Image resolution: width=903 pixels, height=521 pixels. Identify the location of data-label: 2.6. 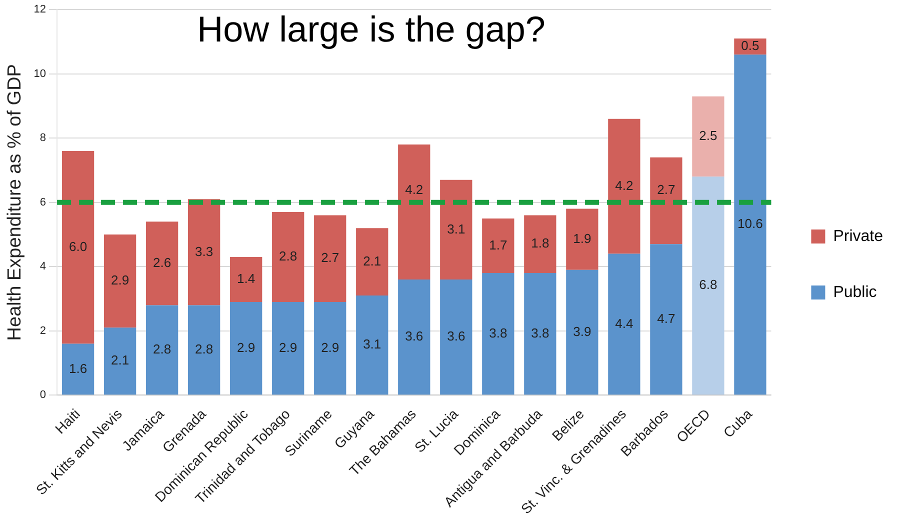
(162, 262).